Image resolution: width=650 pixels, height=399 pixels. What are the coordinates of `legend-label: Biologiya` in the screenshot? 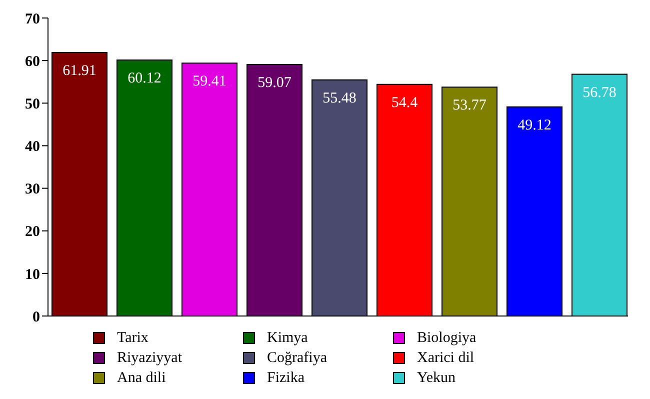 It's located at (446, 338).